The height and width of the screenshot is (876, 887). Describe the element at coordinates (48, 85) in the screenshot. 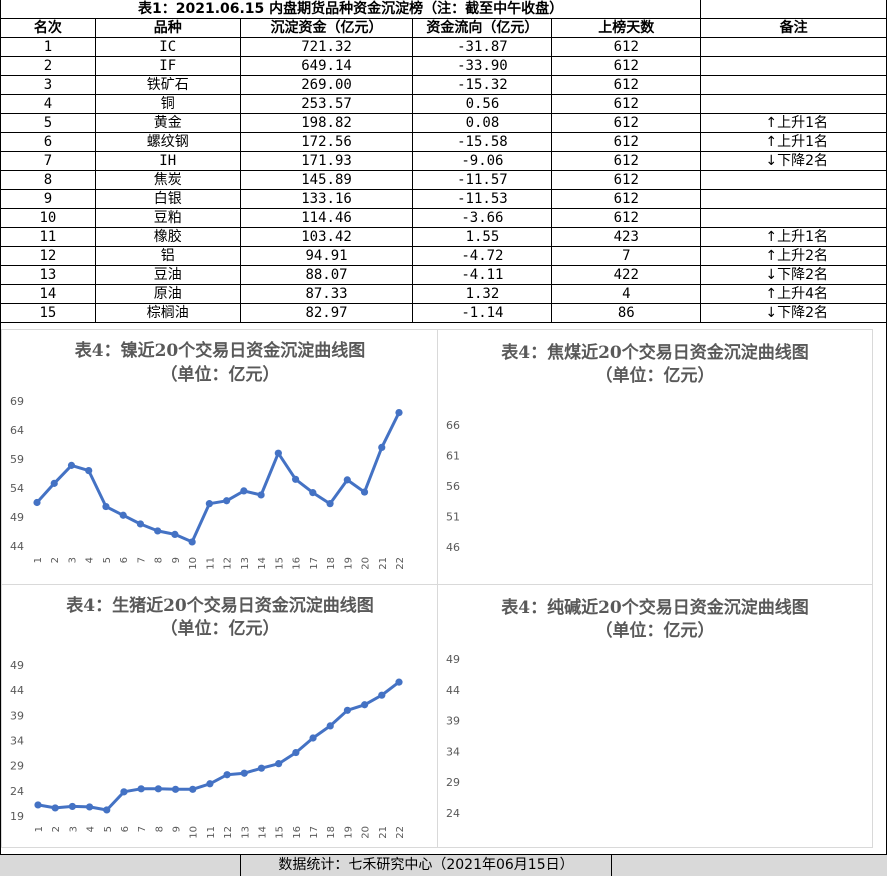

I see `table-cell: 3` at that location.